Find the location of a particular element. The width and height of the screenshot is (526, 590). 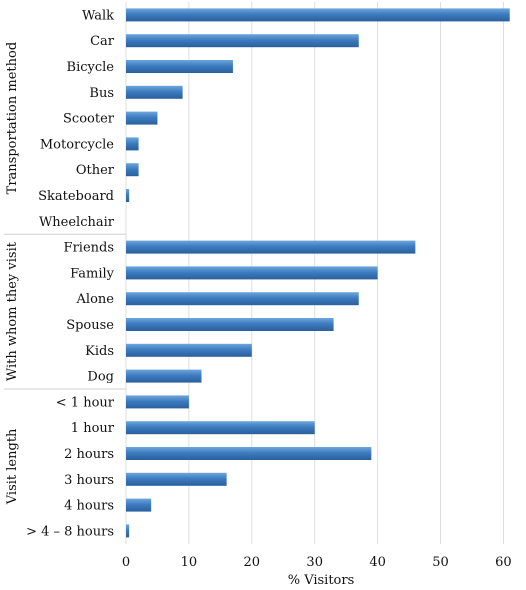

group-label: Transportation method is located at coordinates (12, 118).